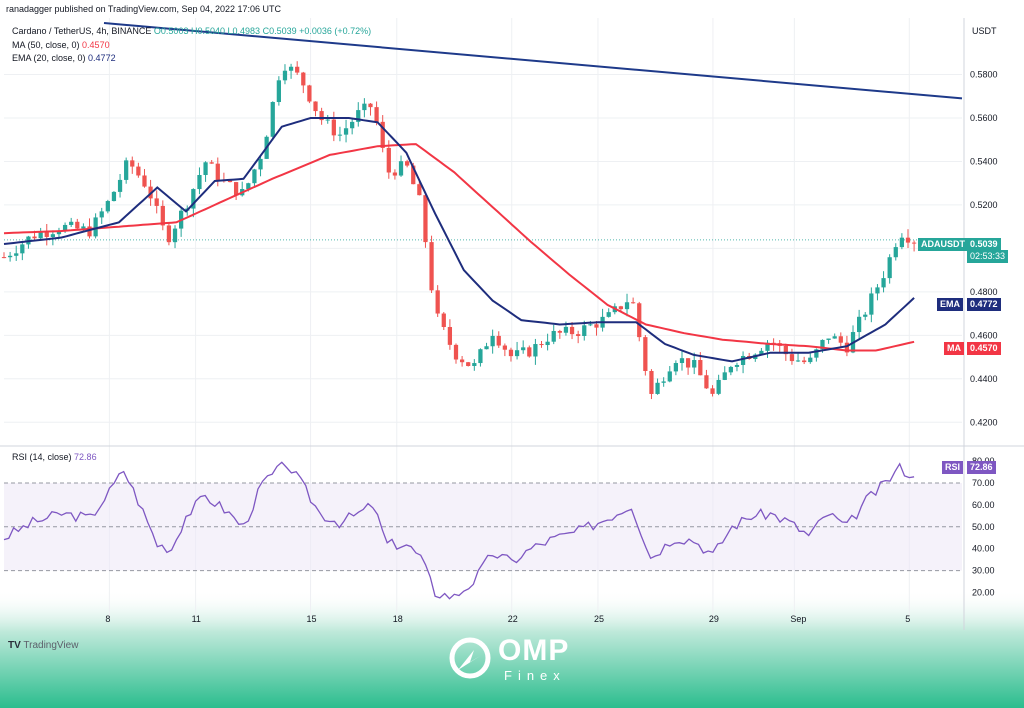  What do you see at coordinates (54, 457) in the screenshot?
I see `rsi-legend: RSI (14, close) 72.86` at bounding box center [54, 457].